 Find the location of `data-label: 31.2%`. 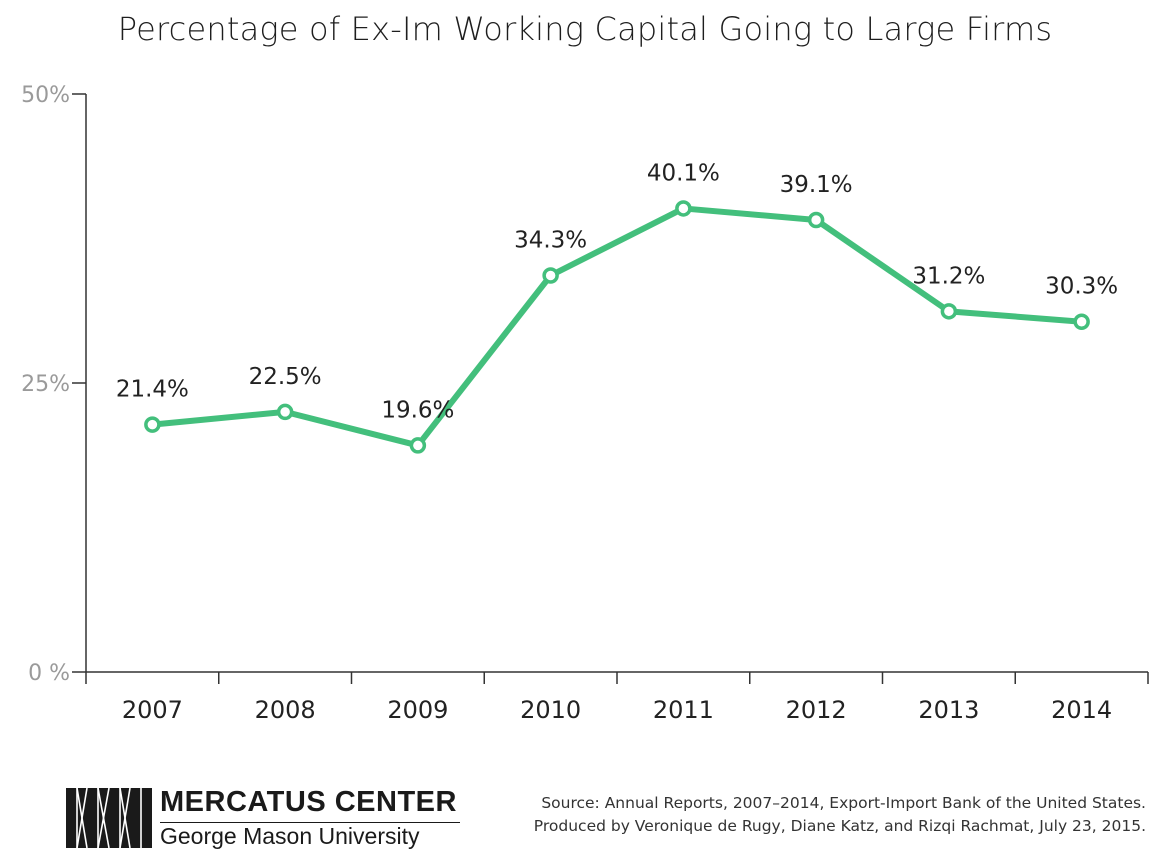

data-label: 31.2% is located at coordinates (948, 276).